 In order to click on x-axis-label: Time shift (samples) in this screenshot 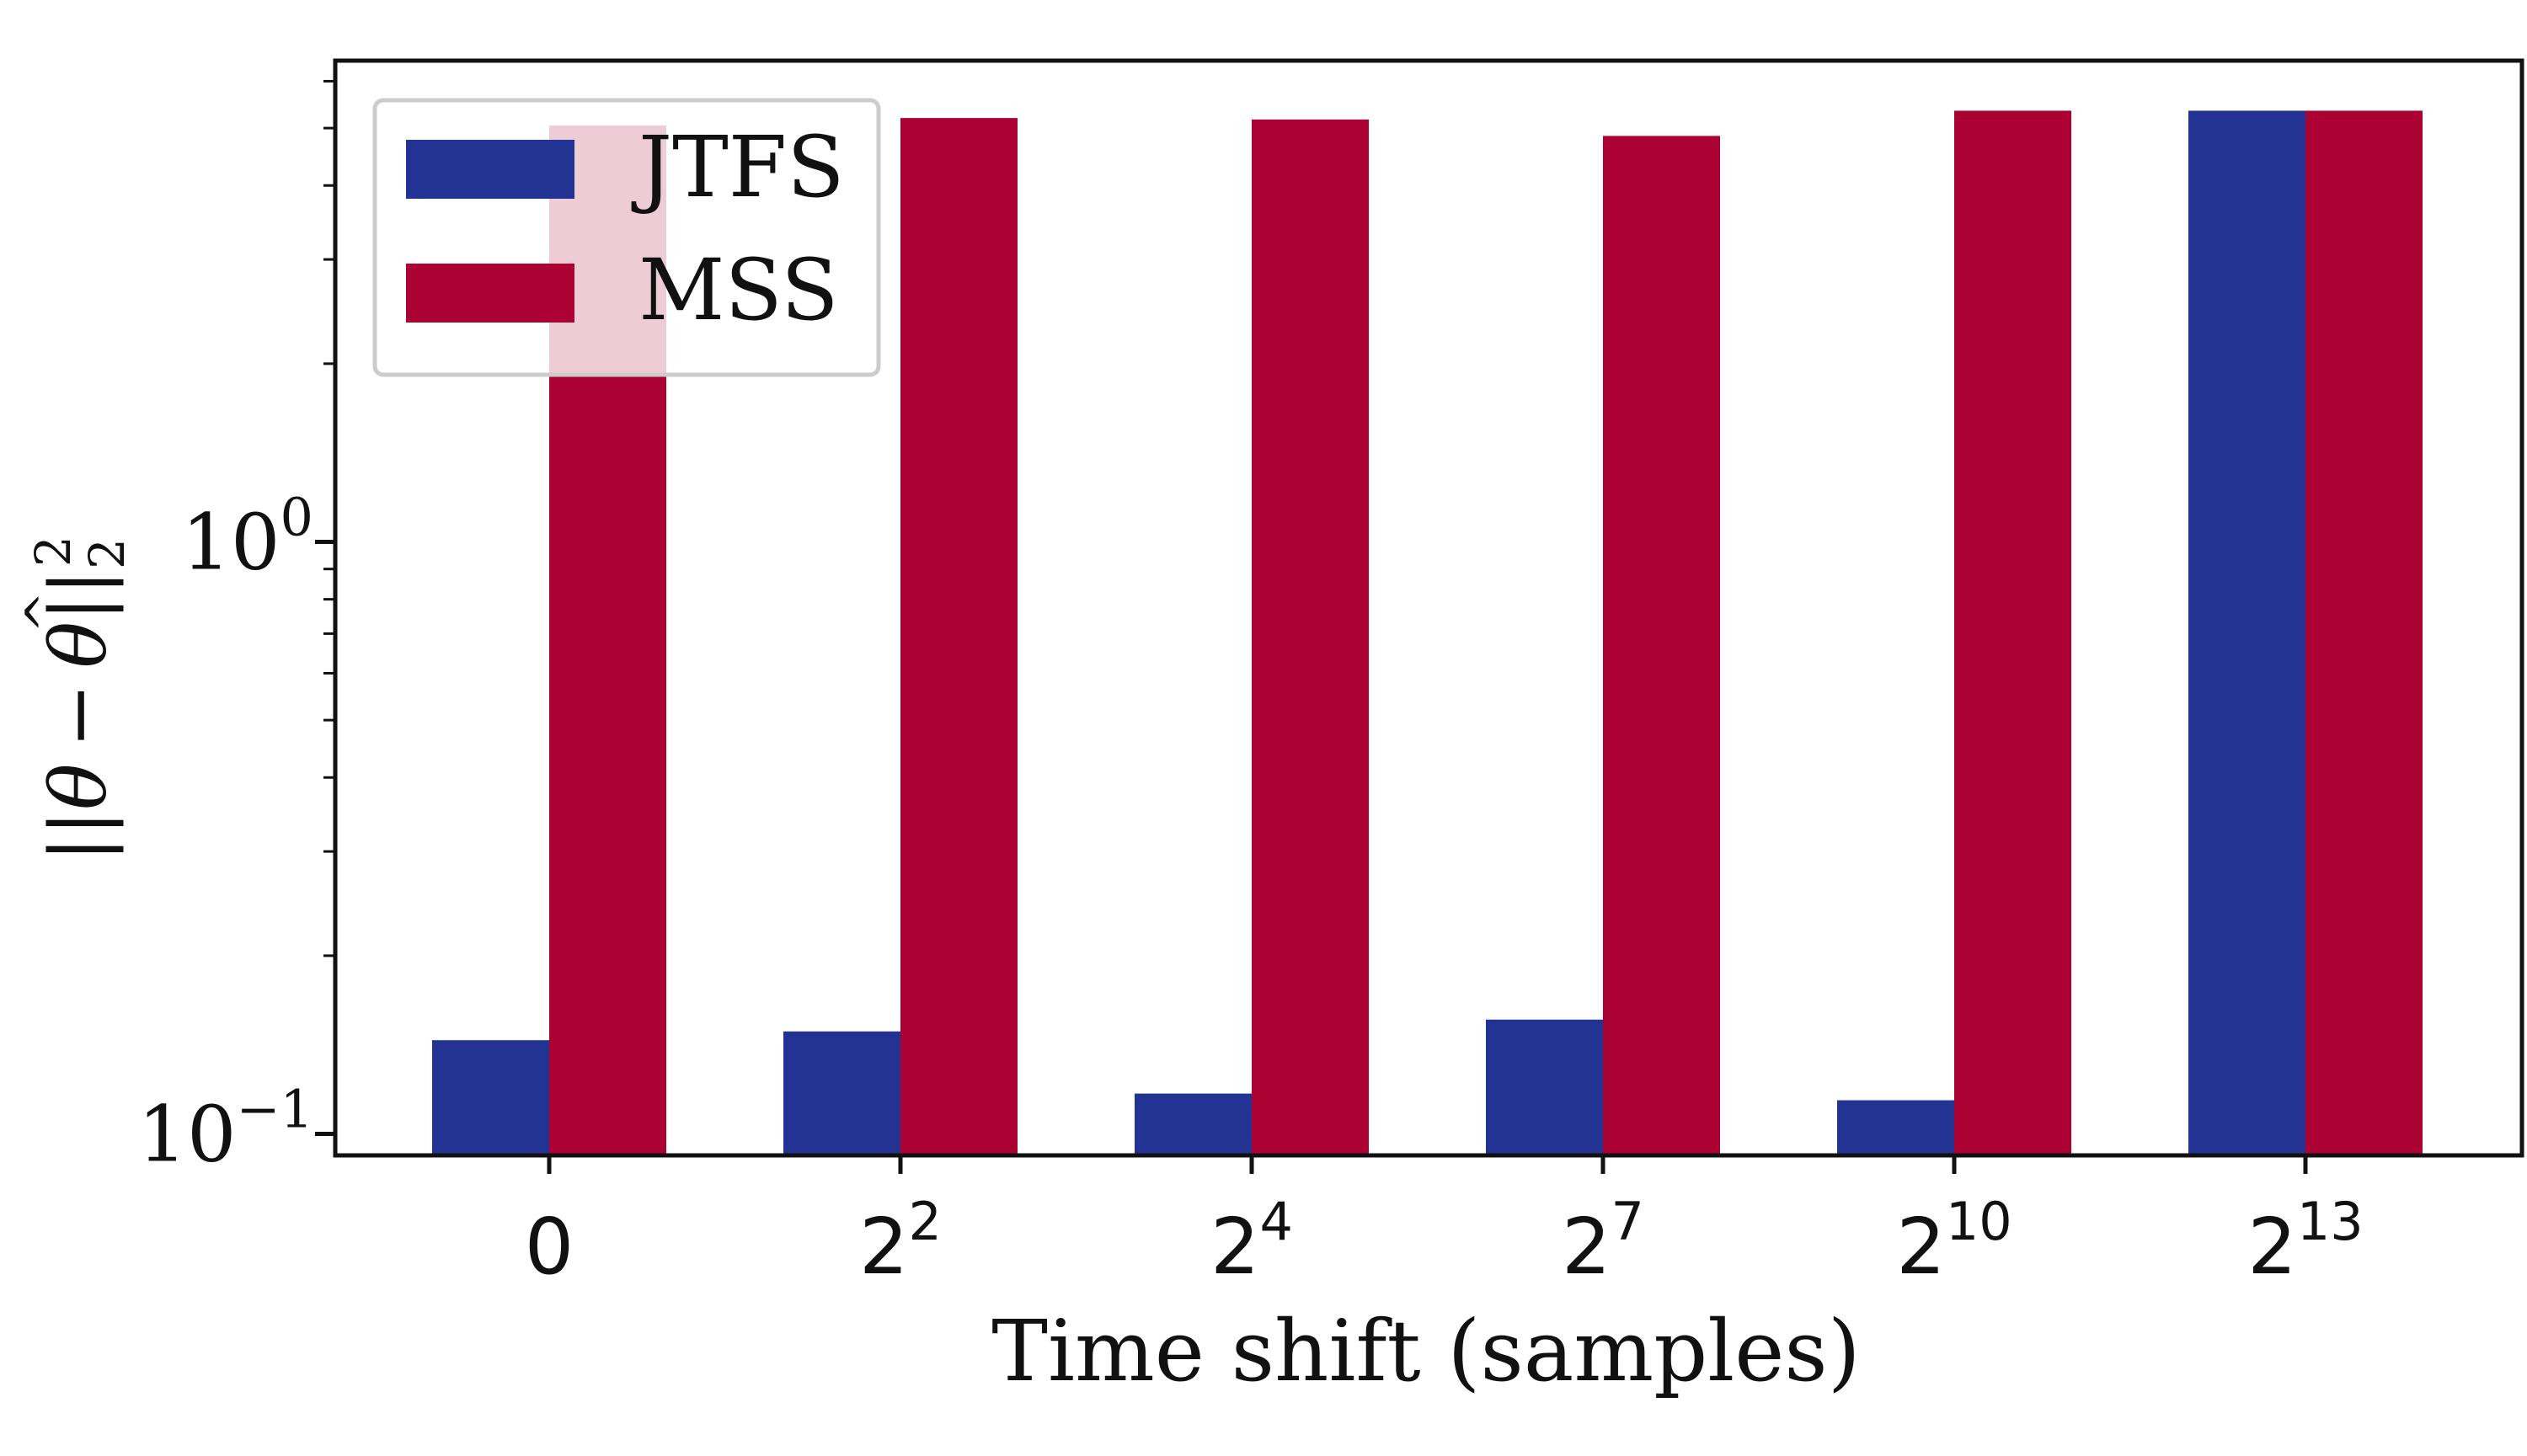, I will do `click(1425, 1351)`.